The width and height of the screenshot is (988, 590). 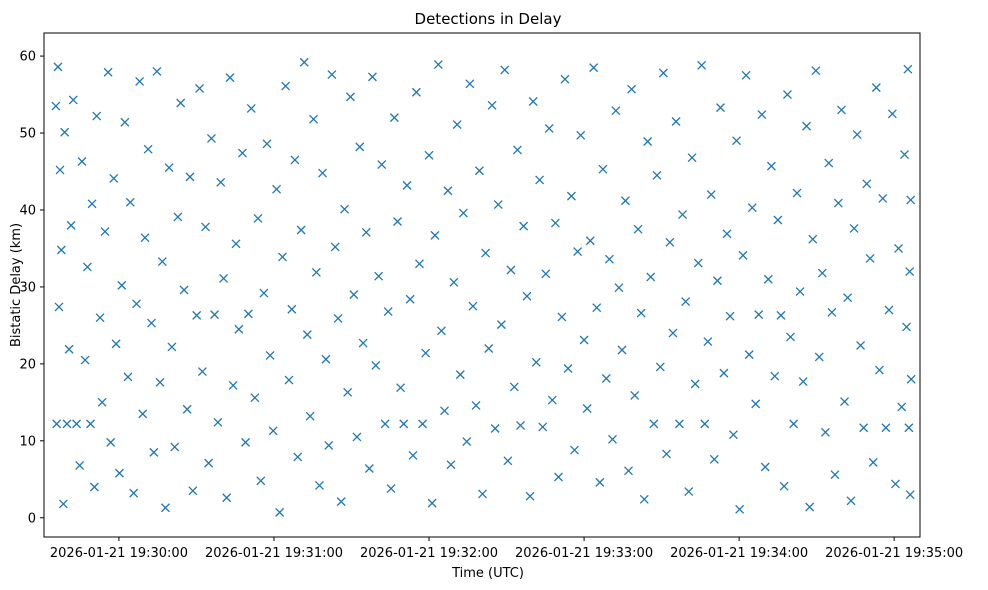 What do you see at coordinates (739, 553) in the screenshot?
I see `x-tick-label: 2026-01-21 19:34:00` at bounding box center [739, 553].